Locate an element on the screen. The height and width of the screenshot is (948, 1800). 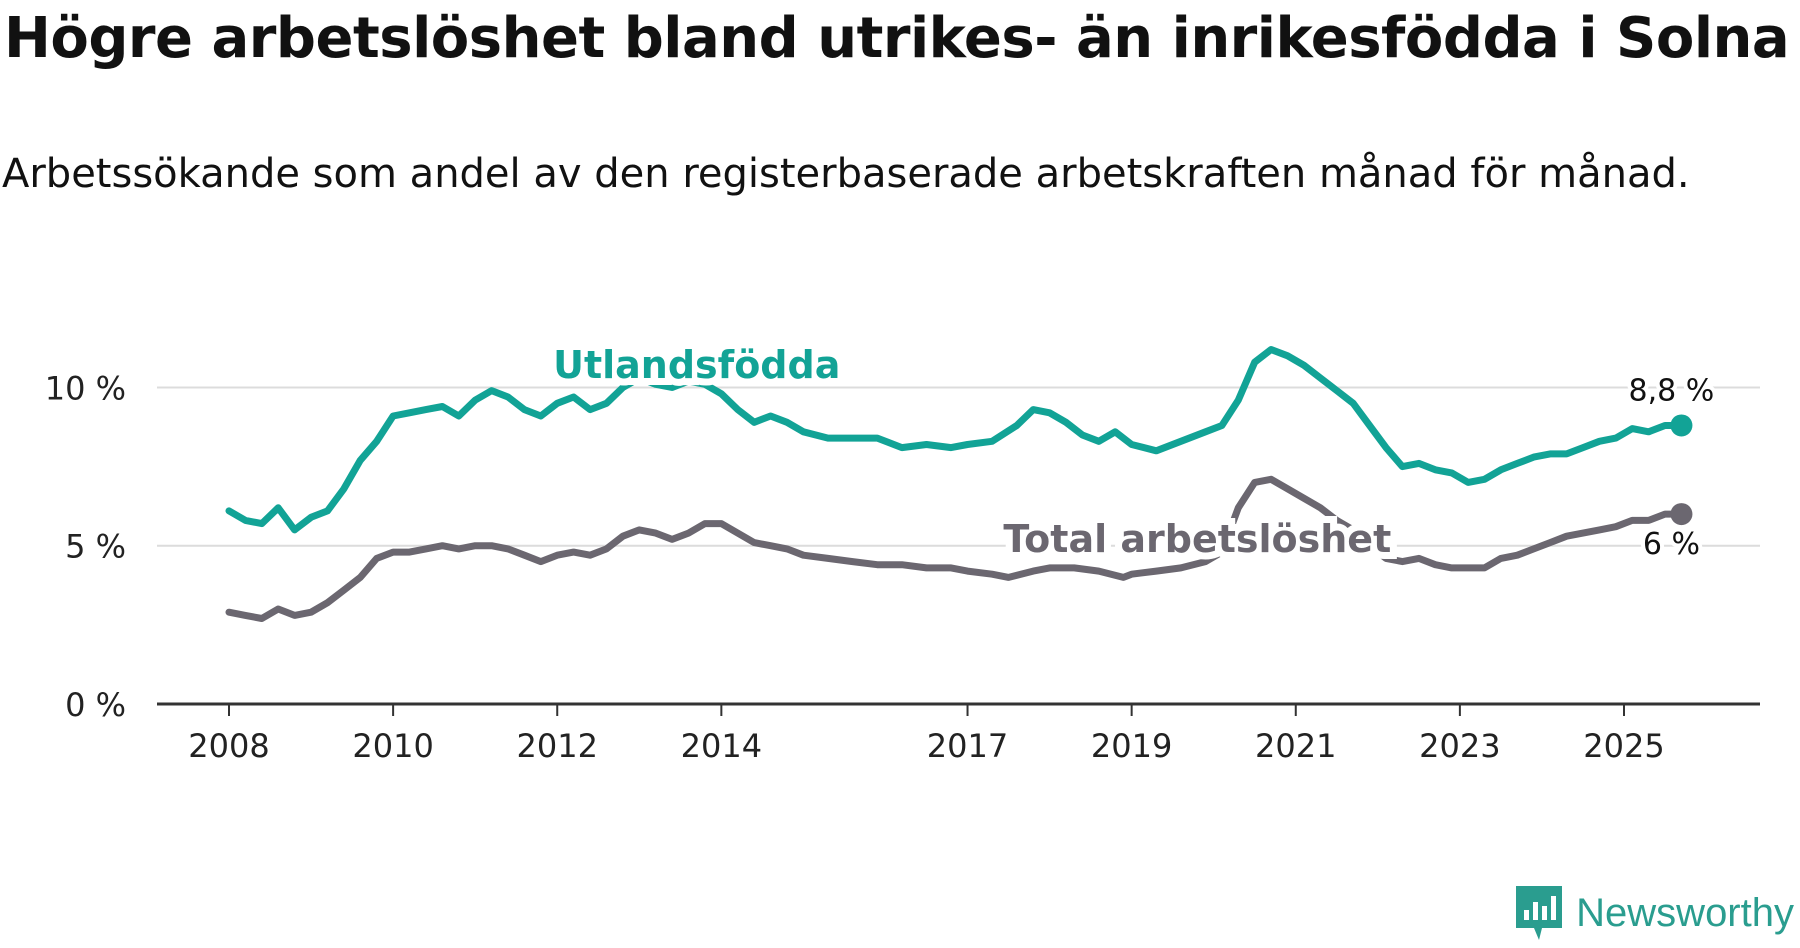
x-tick-label: 2012 is located at coordinates (557, 746).